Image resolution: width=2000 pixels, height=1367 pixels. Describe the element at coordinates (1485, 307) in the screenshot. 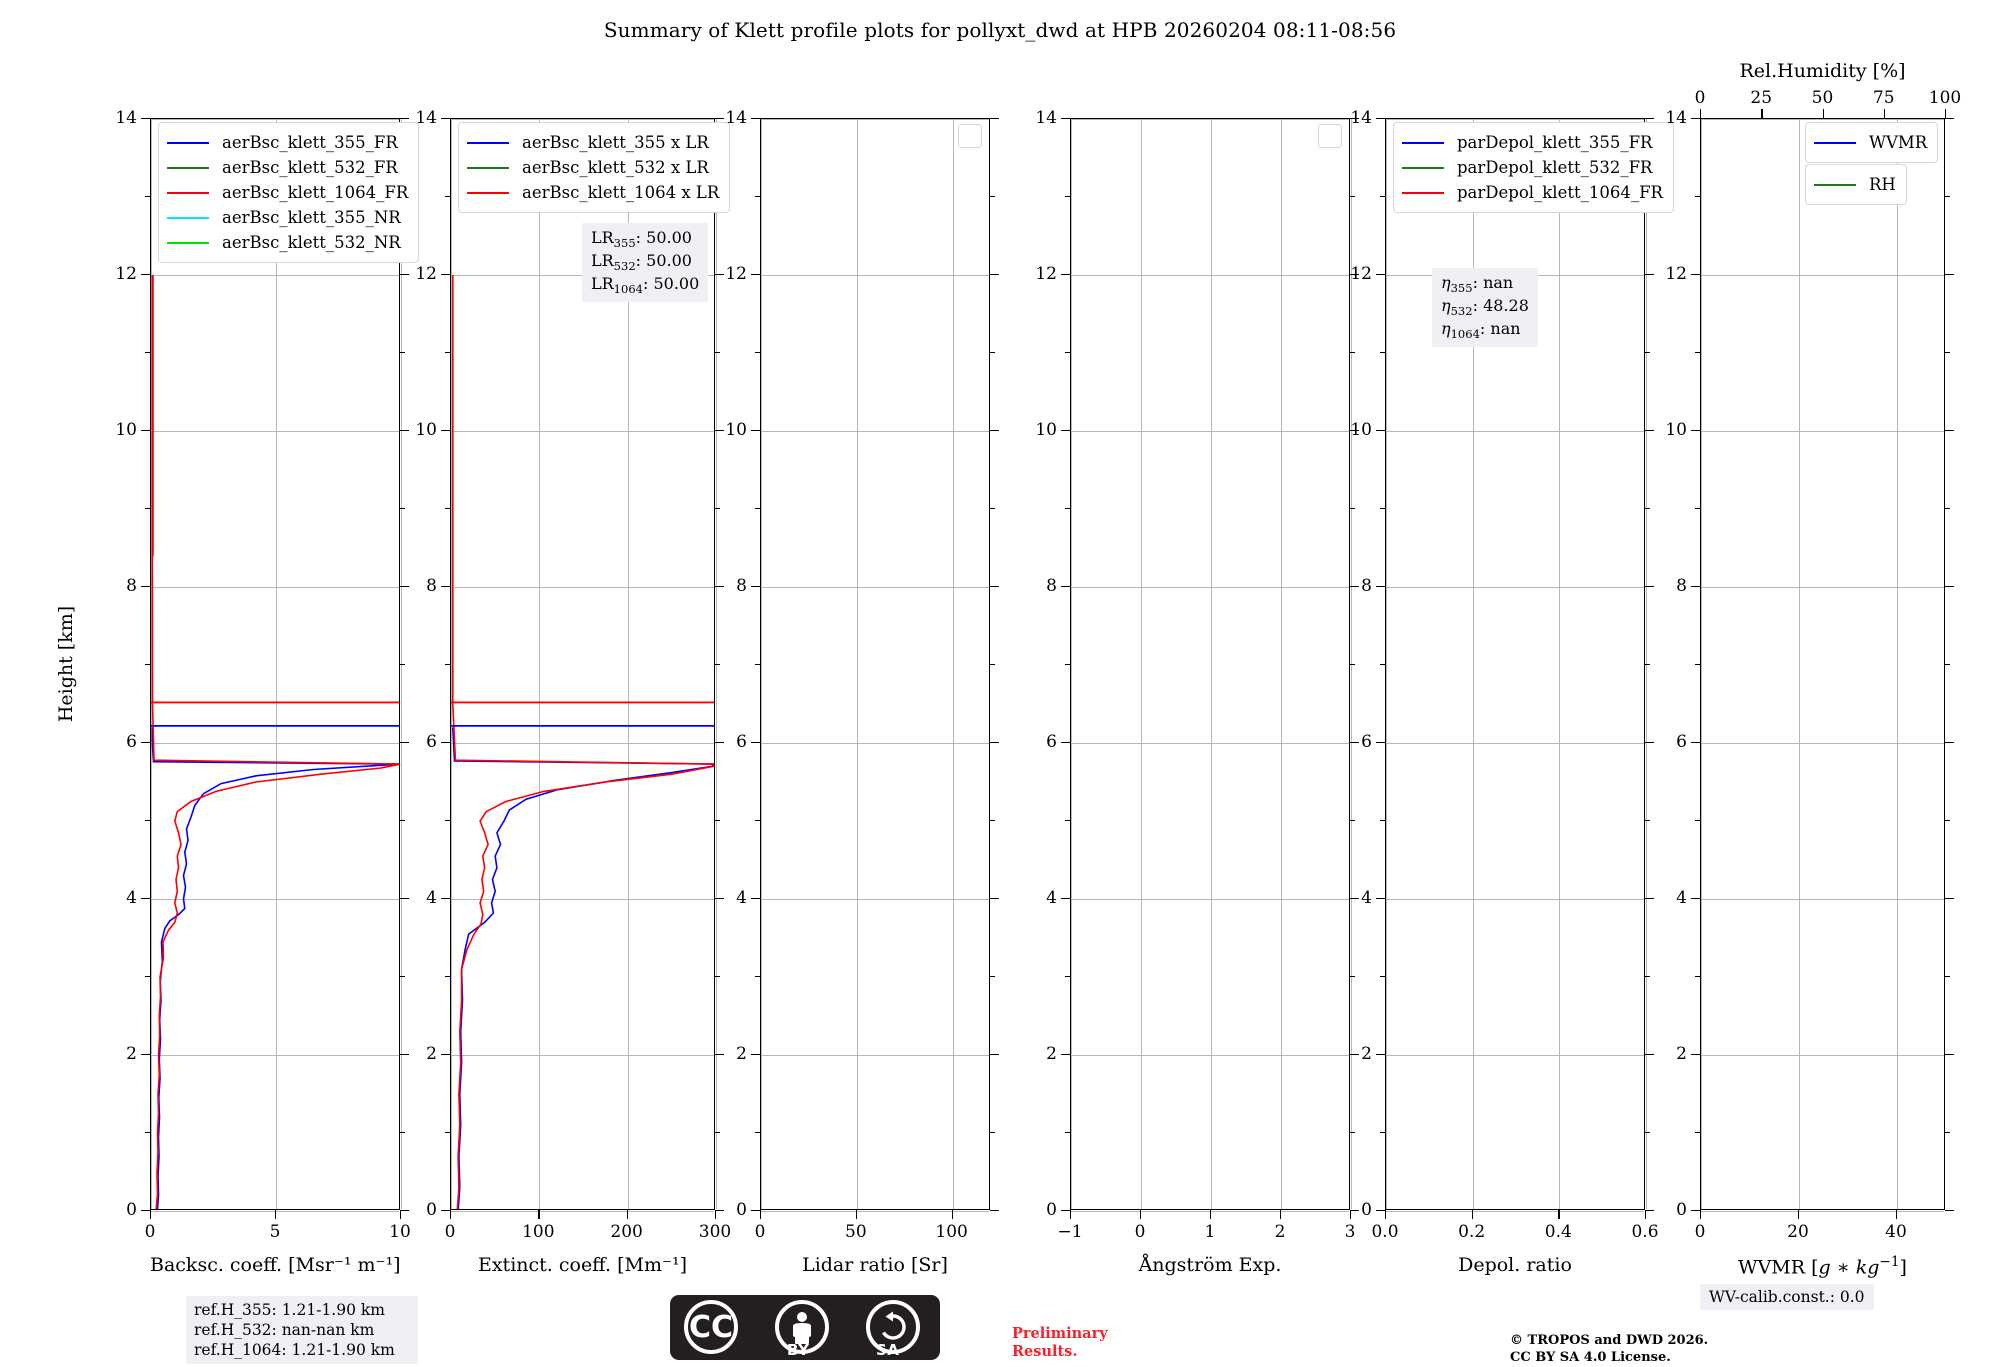

I see `annotation-depol-ratio: η355: nan η532: 48.28 η1064: nan` at that location.